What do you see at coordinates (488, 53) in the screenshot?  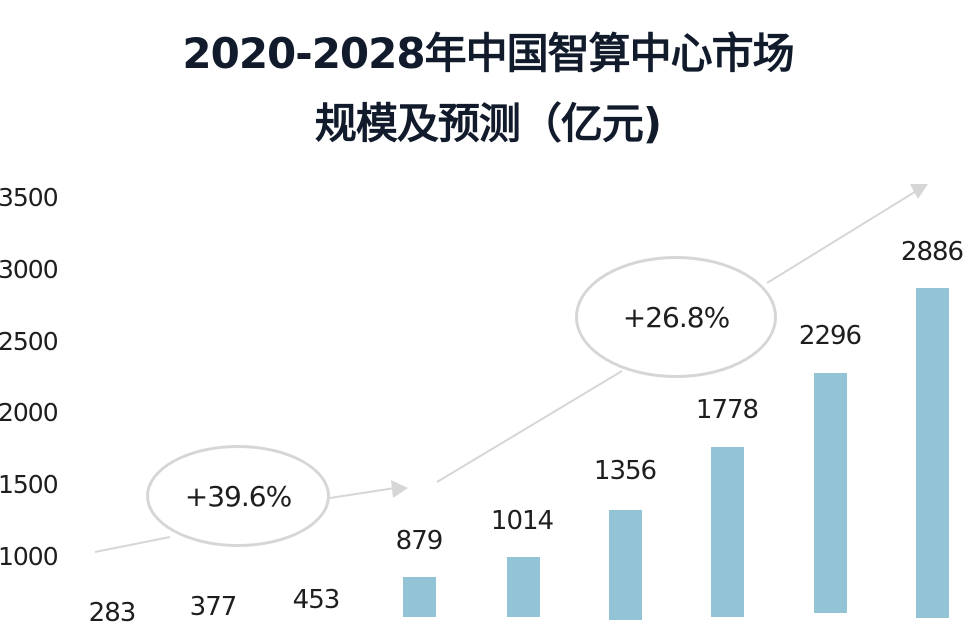 I see `chart-title-line-1: 2020-2028年中国智算中心市场` at bounding box center [488, 53].